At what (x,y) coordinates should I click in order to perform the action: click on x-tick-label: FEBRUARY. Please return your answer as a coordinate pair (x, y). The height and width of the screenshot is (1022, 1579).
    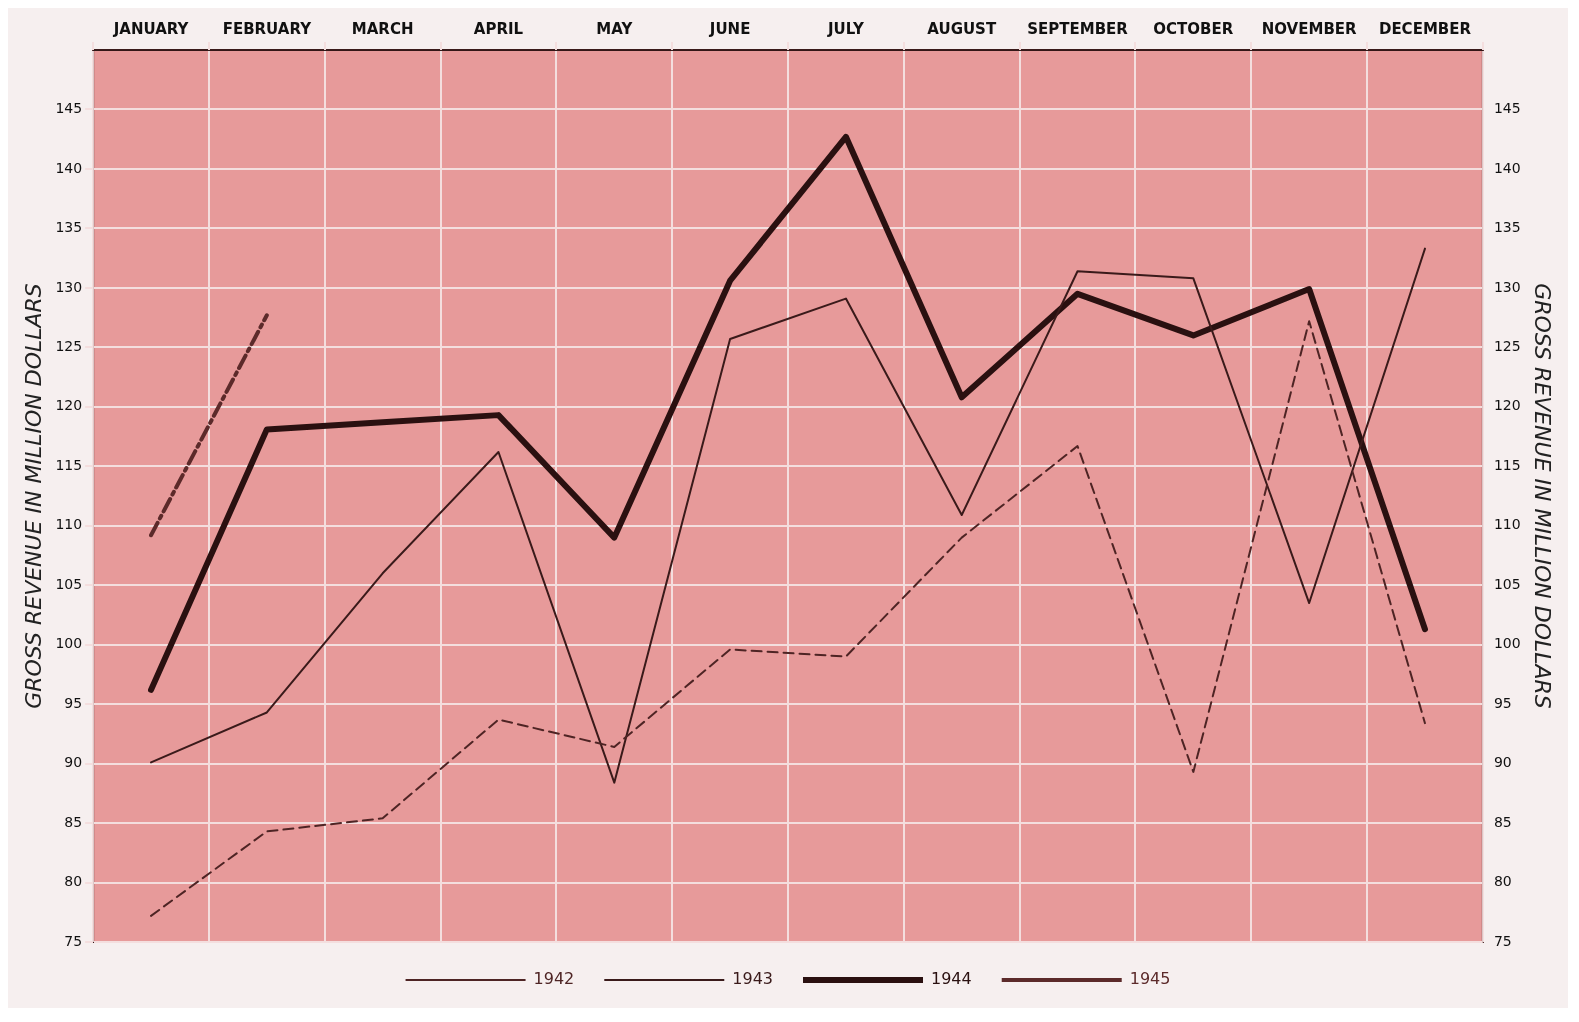
    Looking at the image, I should click on (267, 28).